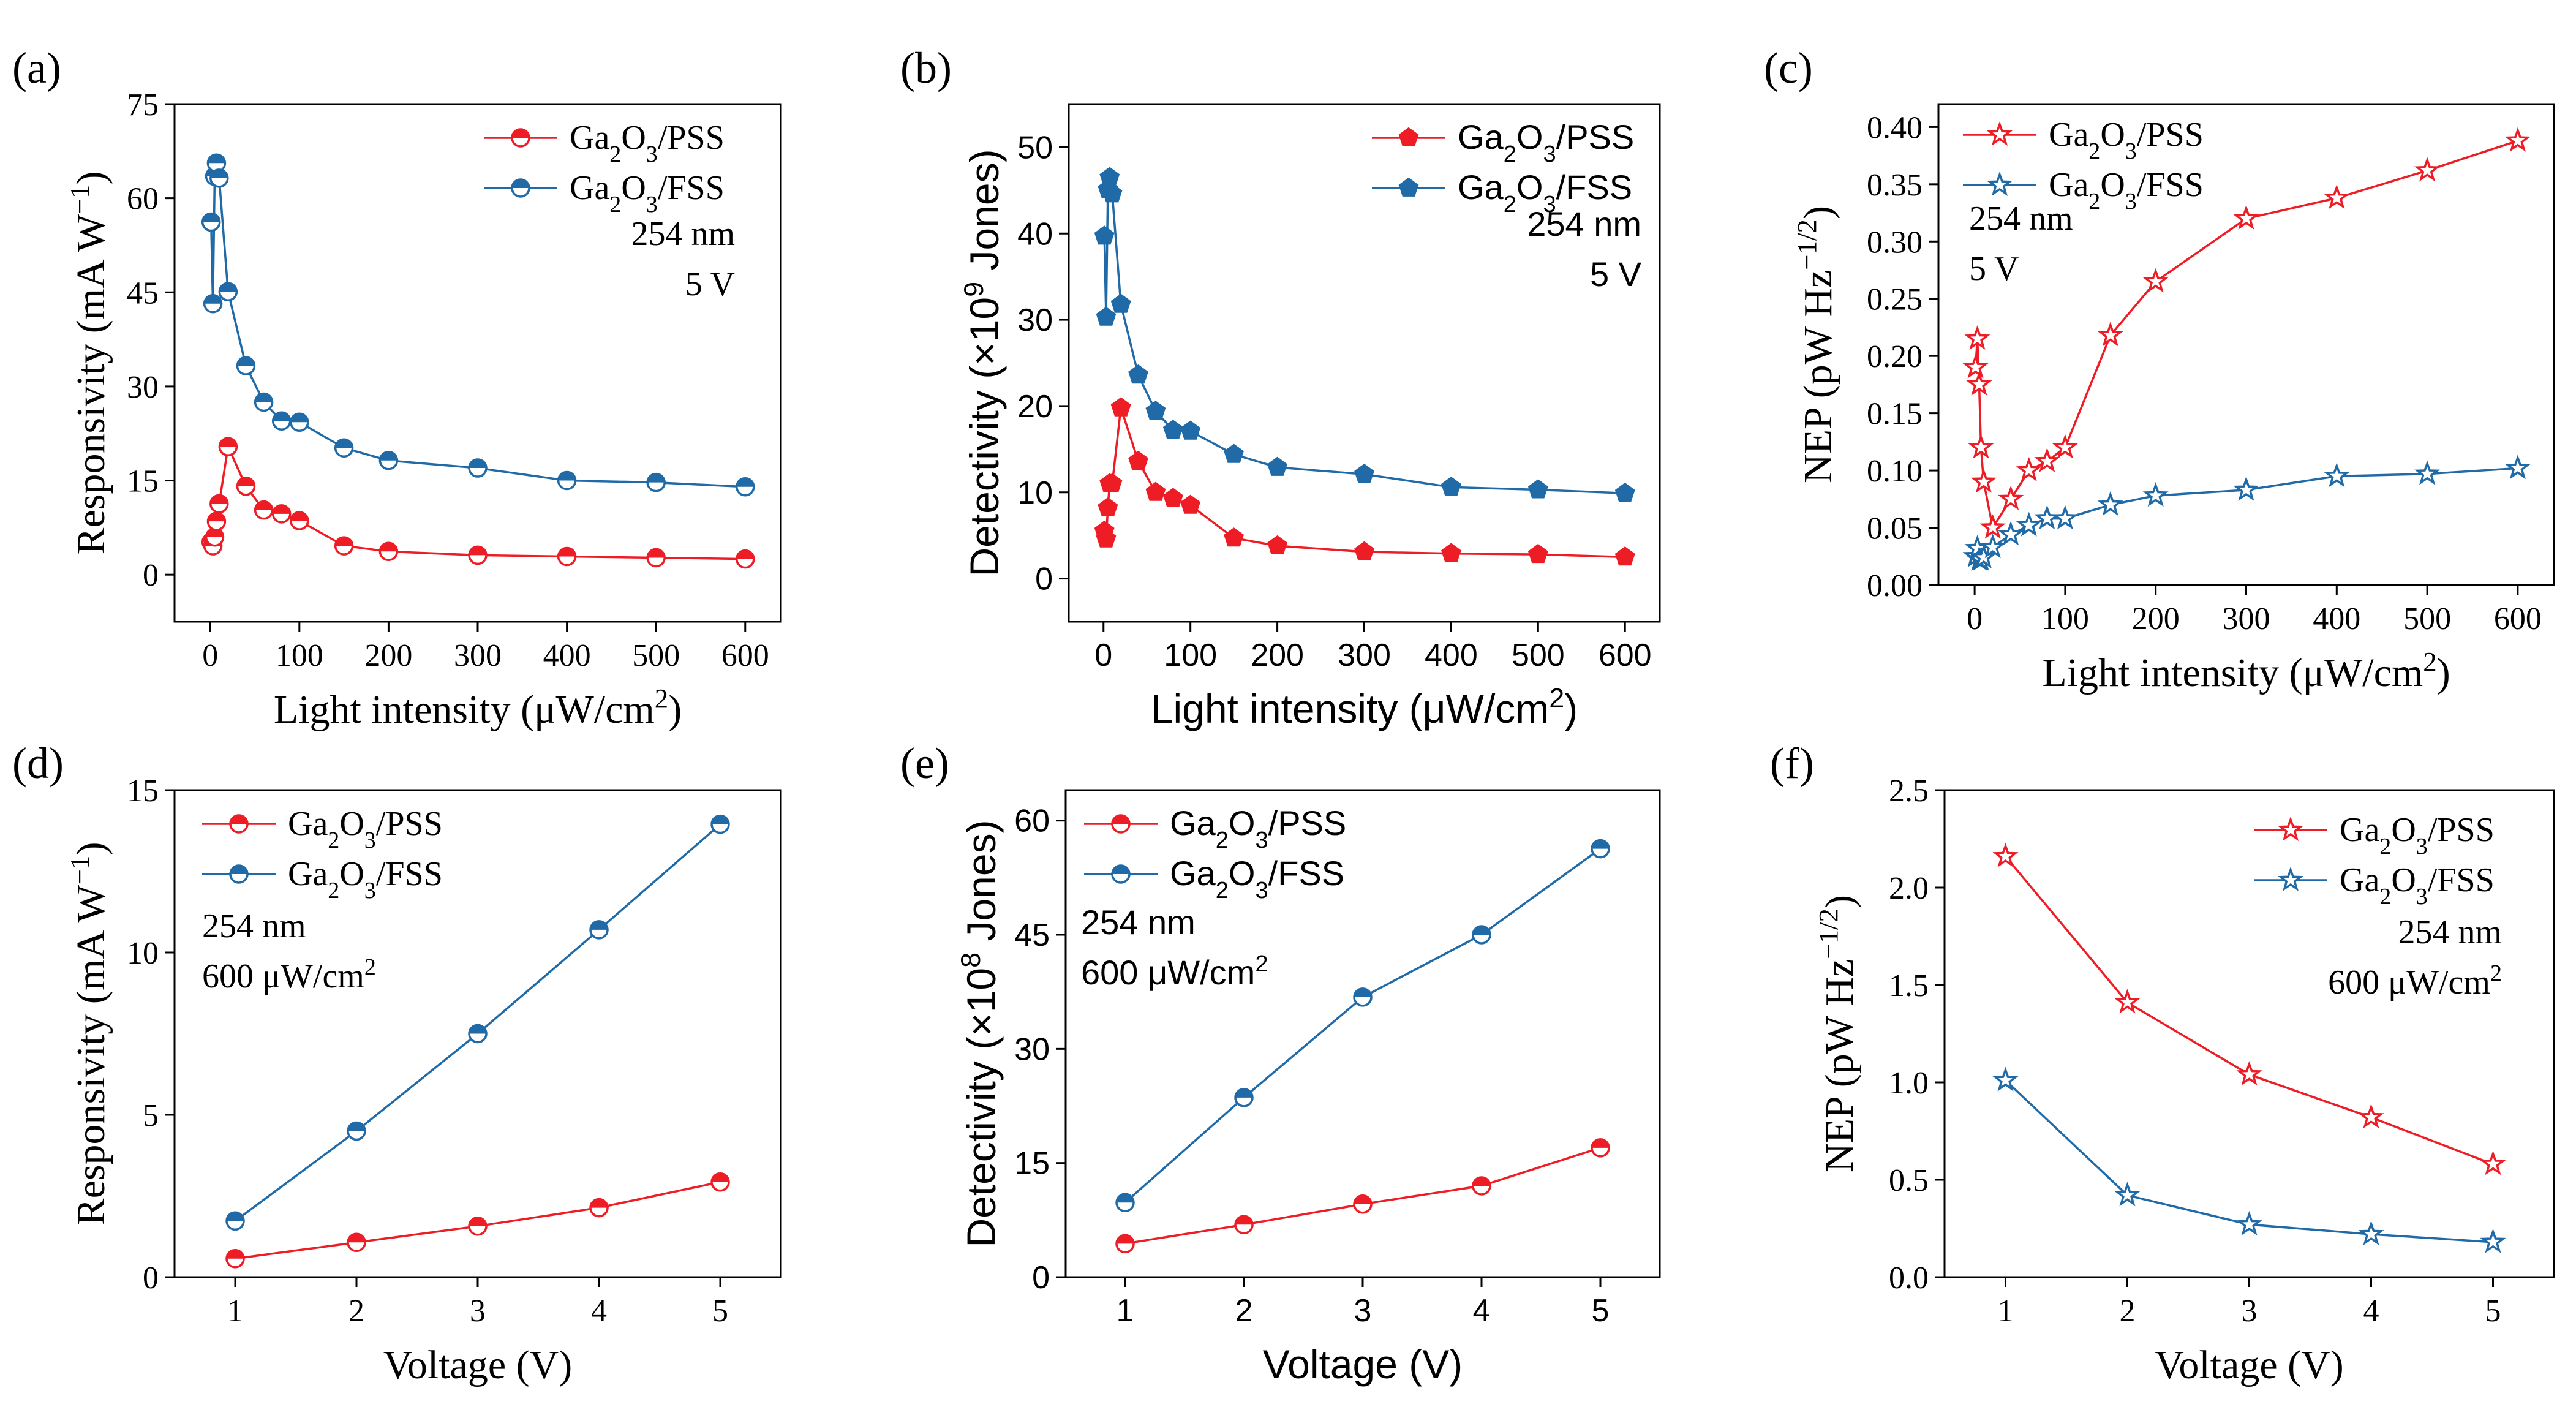  I want to click on x-tick-label-e: 1, so click(1125, 1311).